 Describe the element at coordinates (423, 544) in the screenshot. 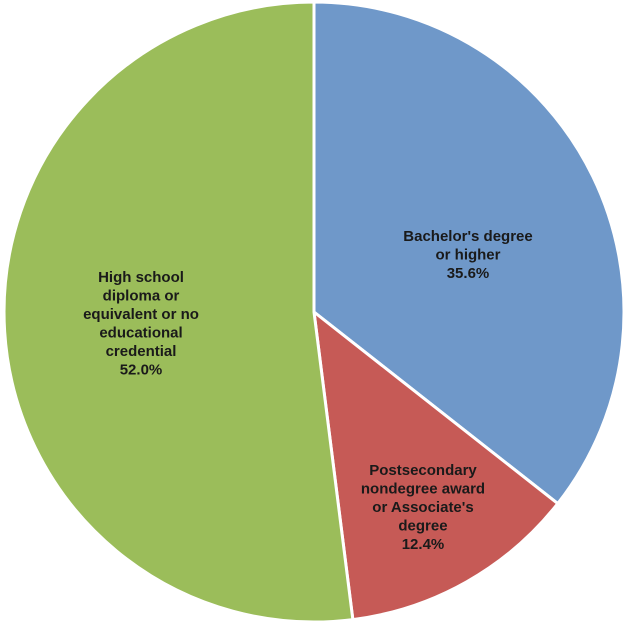

I see `slice-label-line: 12.4%` at that location.